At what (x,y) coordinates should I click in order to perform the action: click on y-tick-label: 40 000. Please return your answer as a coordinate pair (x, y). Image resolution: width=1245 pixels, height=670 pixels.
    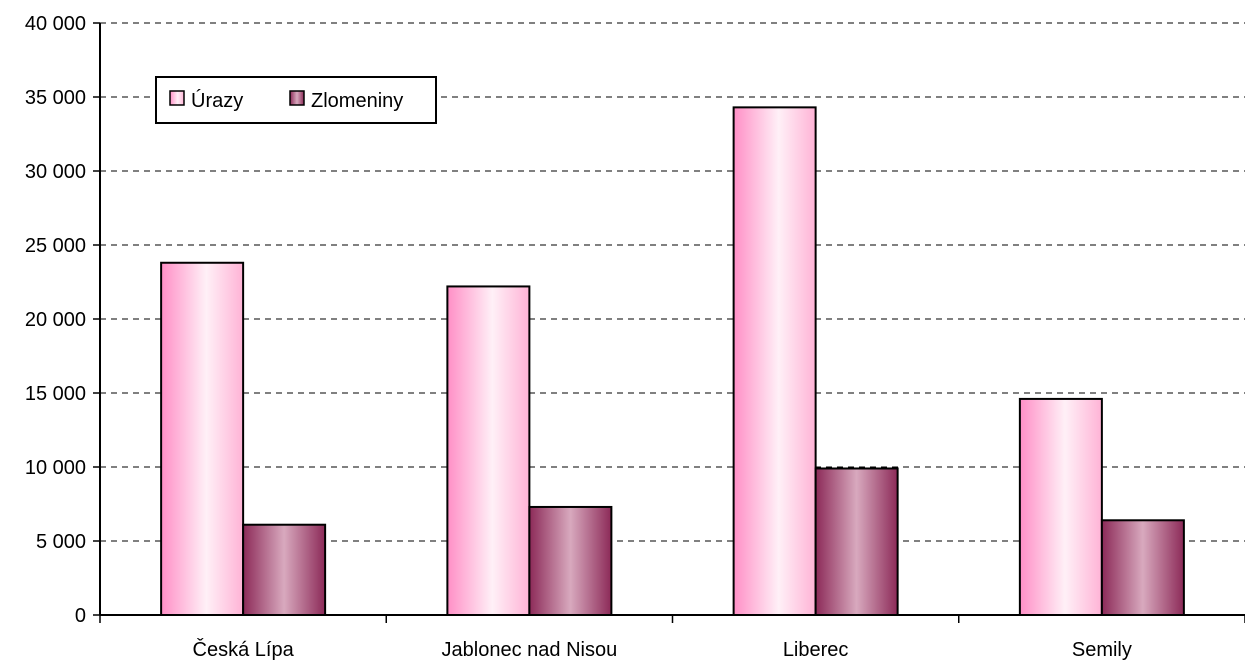
    Looking at the image, I should click on (55, 24).